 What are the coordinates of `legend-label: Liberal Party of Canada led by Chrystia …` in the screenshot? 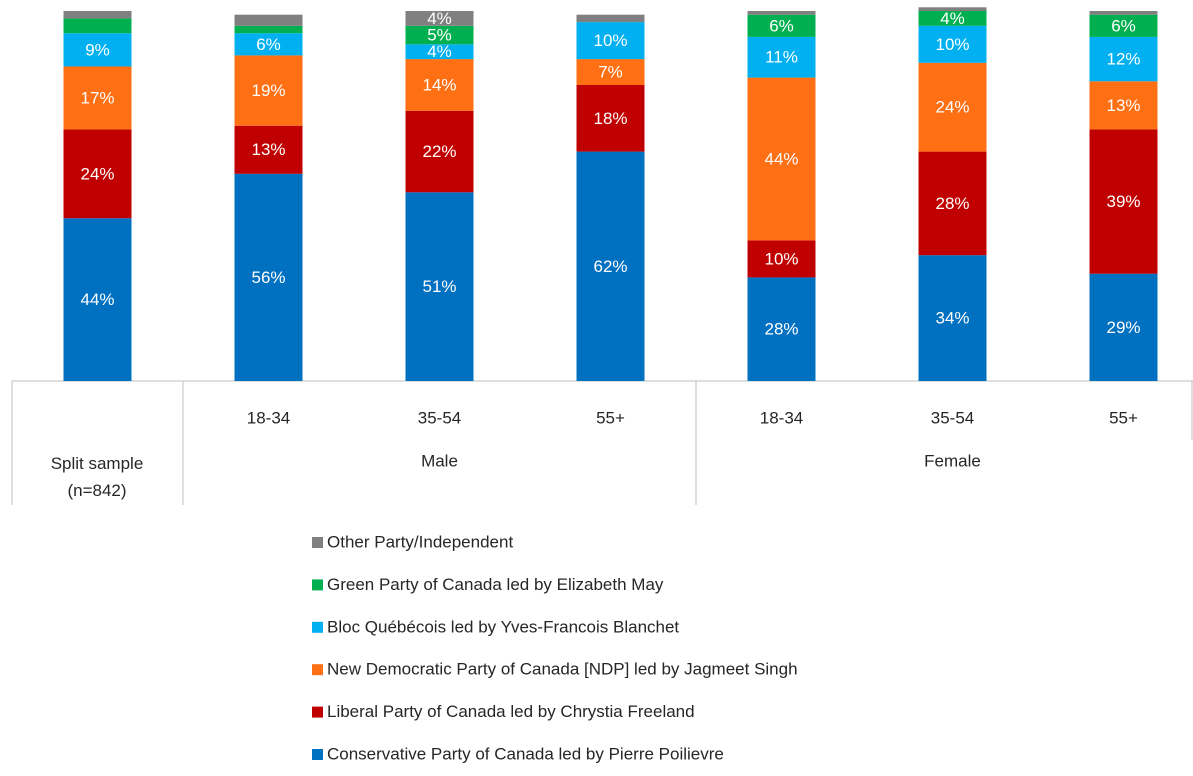 It's located at (511, 711).